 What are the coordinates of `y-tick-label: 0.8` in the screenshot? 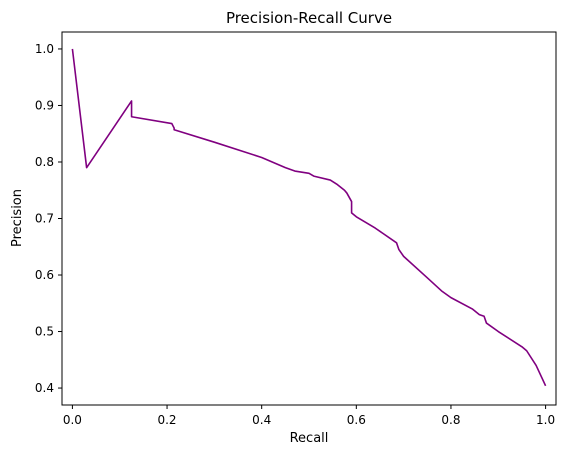 It's located at (44, 162).